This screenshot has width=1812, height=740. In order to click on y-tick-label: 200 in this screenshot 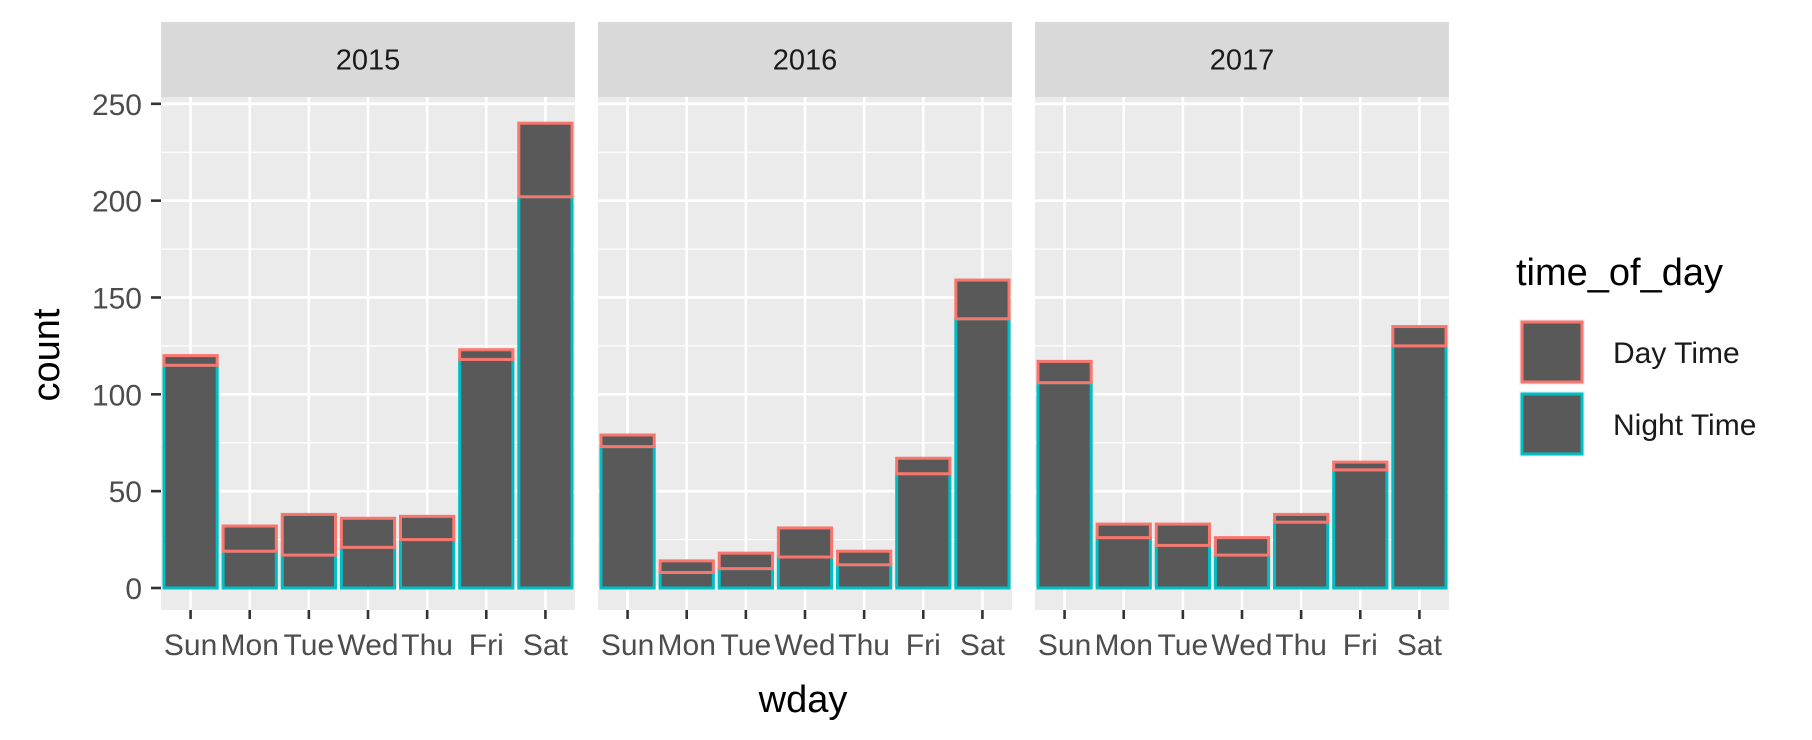, I will do `click(117, 202)`.